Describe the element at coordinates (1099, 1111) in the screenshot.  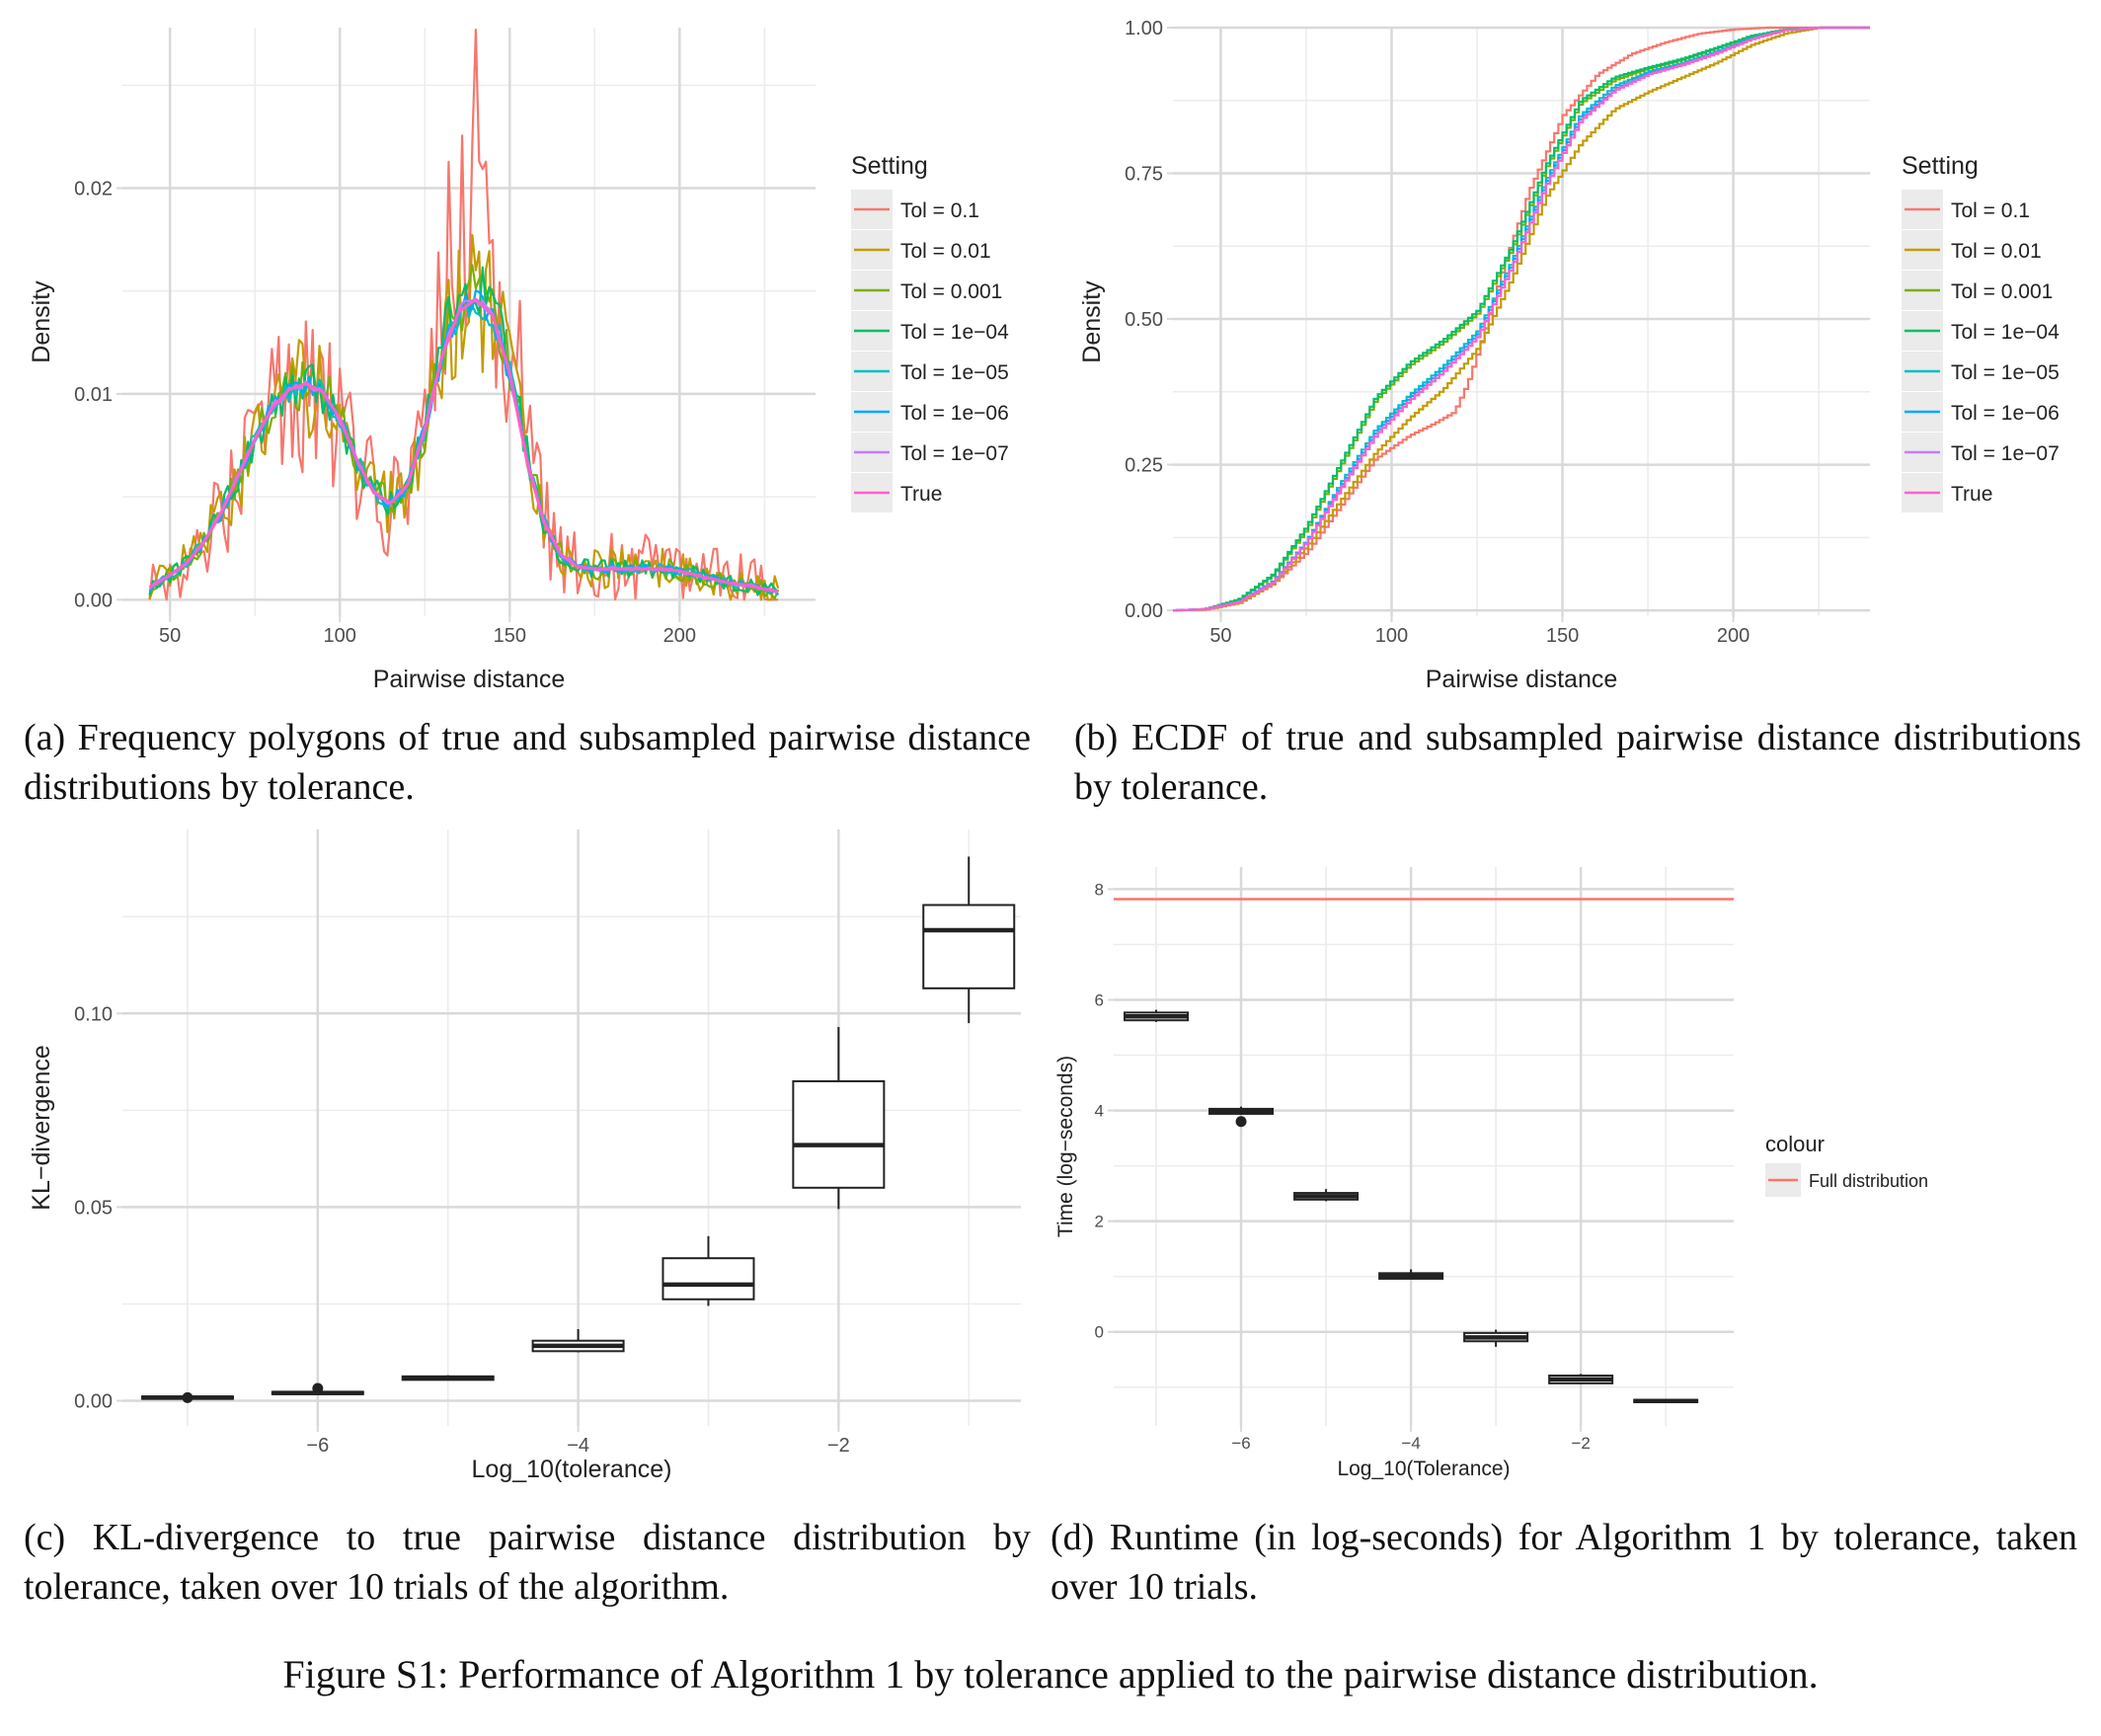
I see `y-tick-label: 4` at that location.